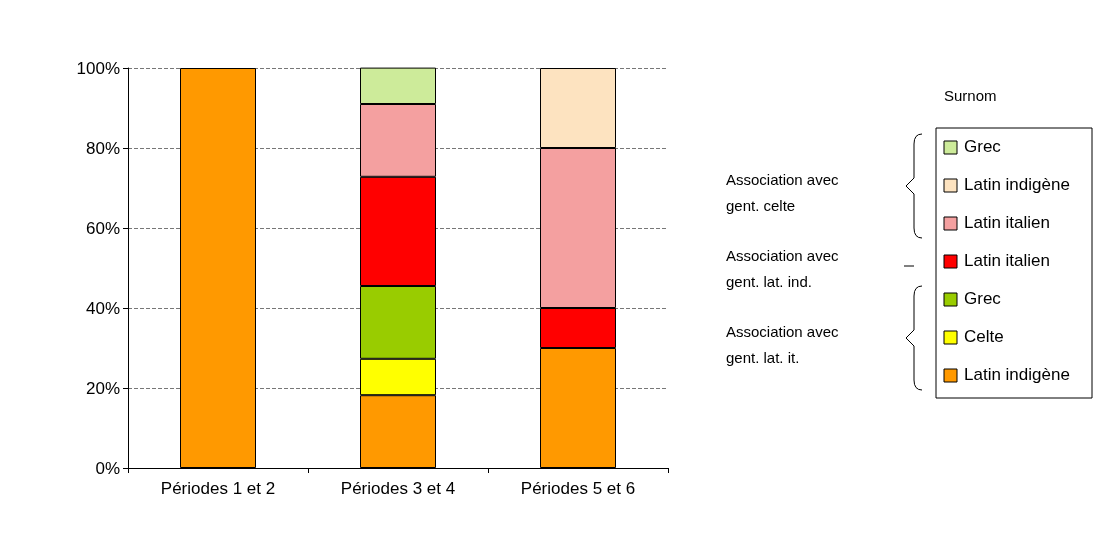 The image size is (1102, 534). I want to click on legend-label: Celte, so click(984, 336).